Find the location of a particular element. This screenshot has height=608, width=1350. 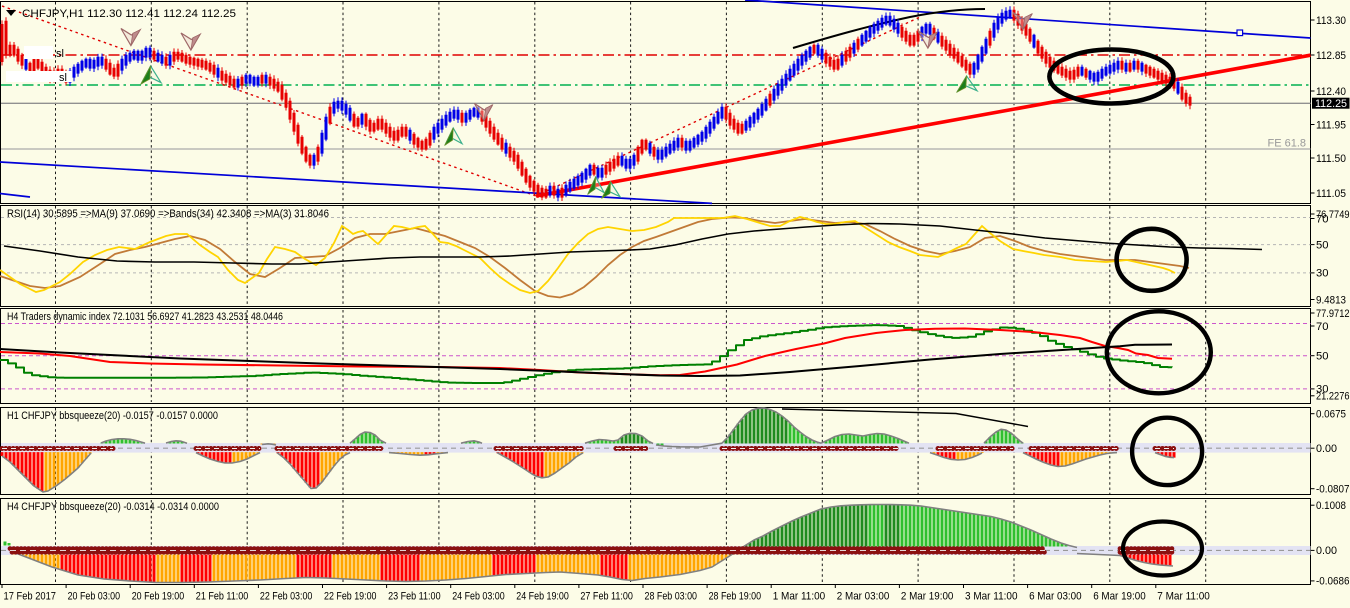

svg-text: 2 Mar 03:00 is located at coordinates (863, 597).